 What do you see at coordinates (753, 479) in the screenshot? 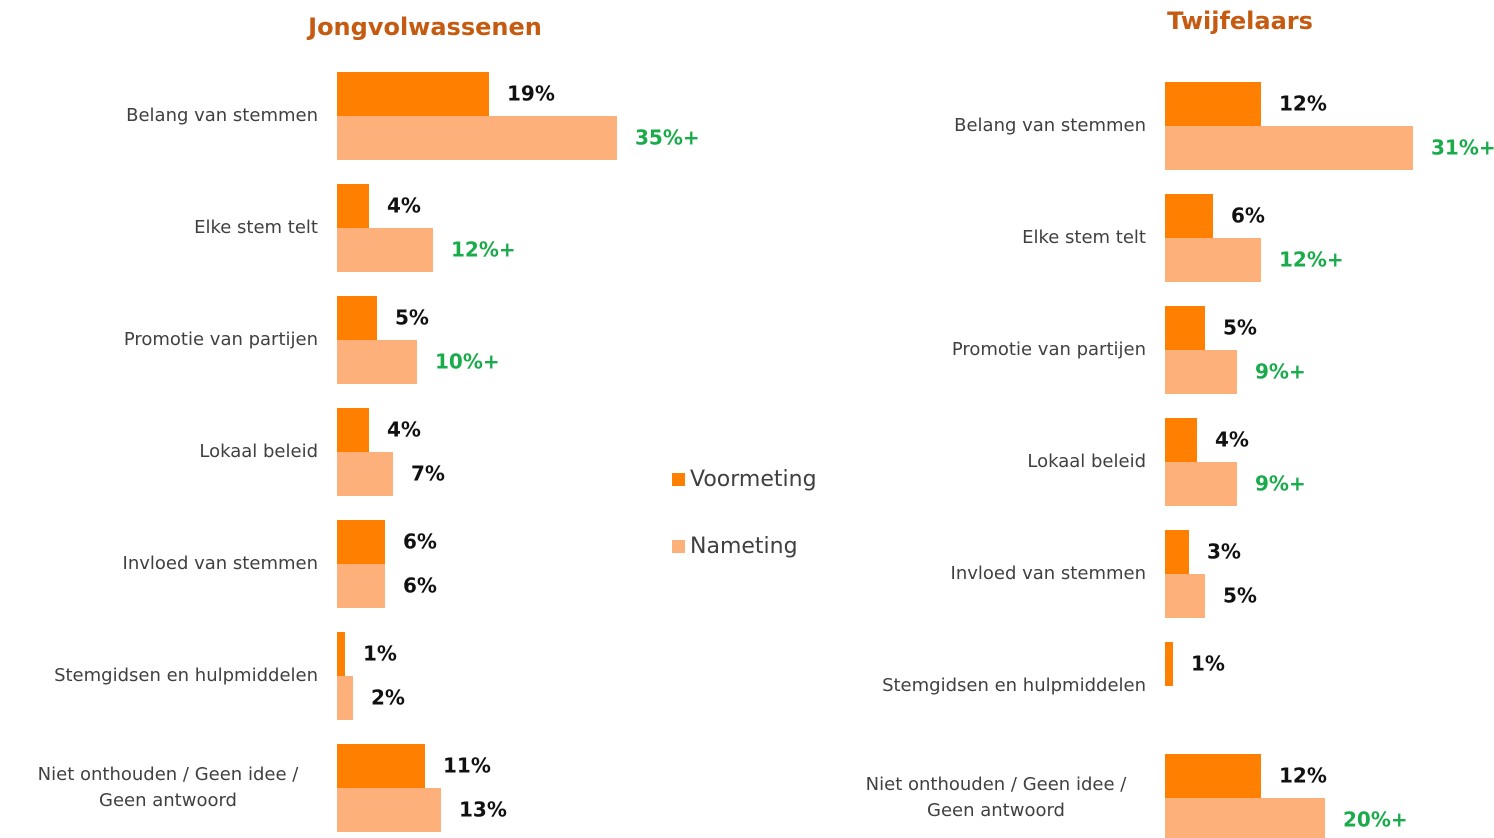
I see `legend-label: Voormeting` at bounding box center [753, 479].